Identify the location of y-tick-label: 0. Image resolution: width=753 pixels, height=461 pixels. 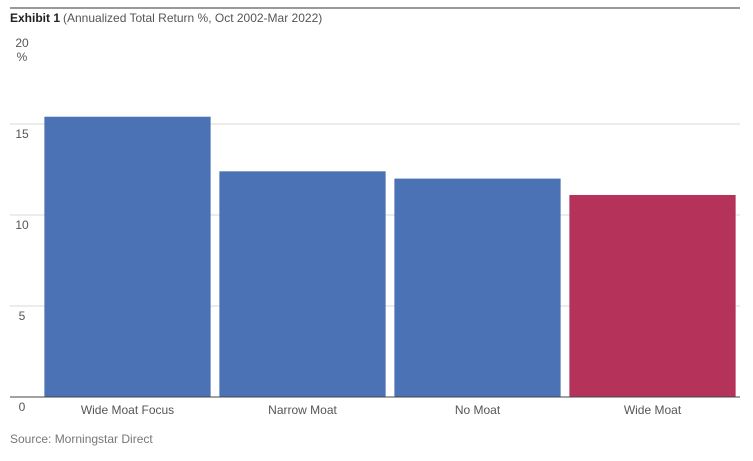
(22, 407).